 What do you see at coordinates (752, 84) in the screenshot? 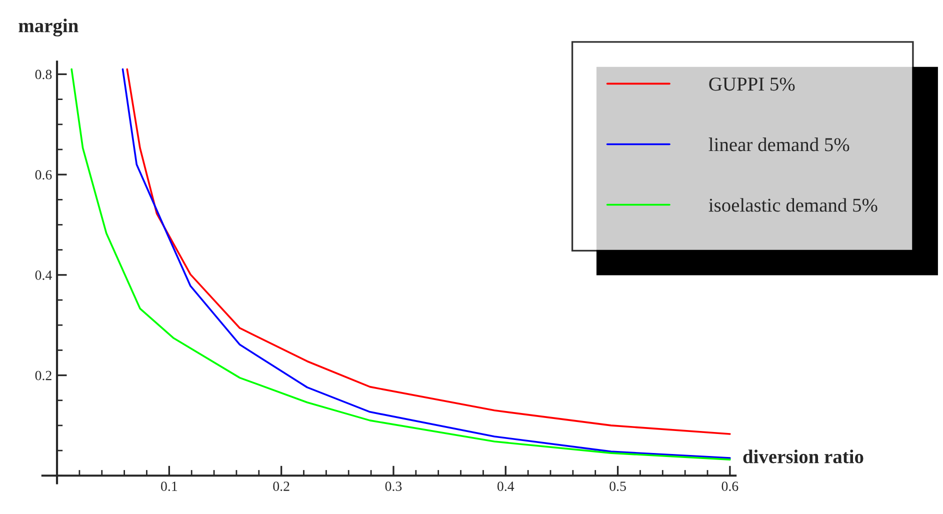
I see `legend-label: GUPPI 5%` at bounding box center [752, 84].